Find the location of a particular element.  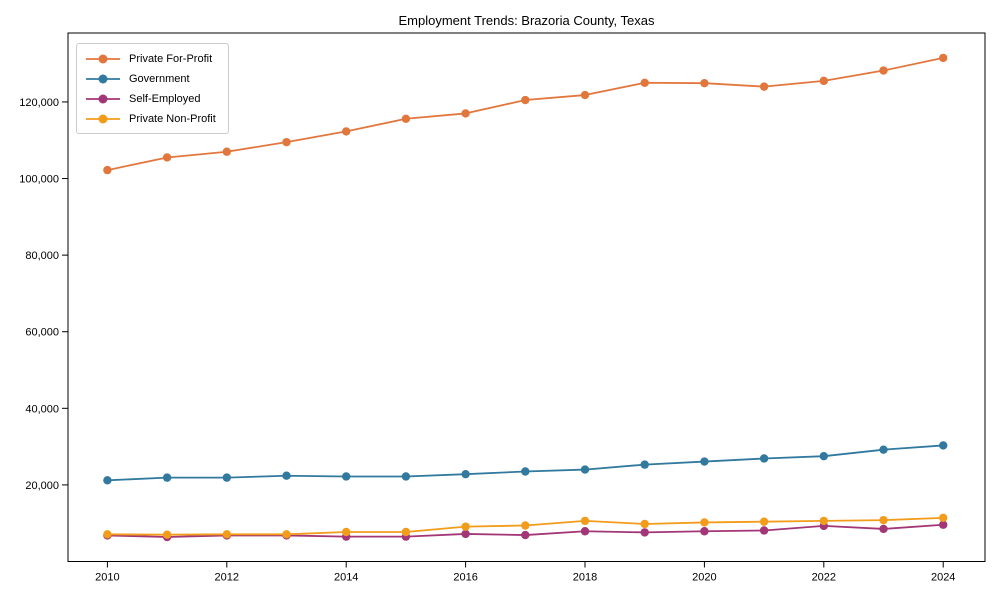

legend-item-label: Private For-Profit is located at coordinates (171, 58).